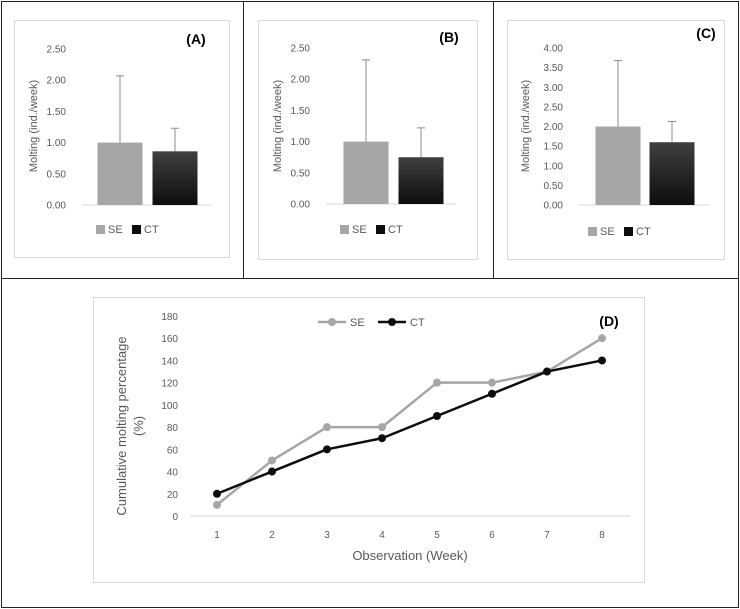 Image resolution: width=740 pixels, height=609 pixels. What do you see at coordinates (121, 425) in the screenshot?
I see `panel-d-y-axis-label-line1: Cumulative molting percentage` at bounding box center [121, 425].